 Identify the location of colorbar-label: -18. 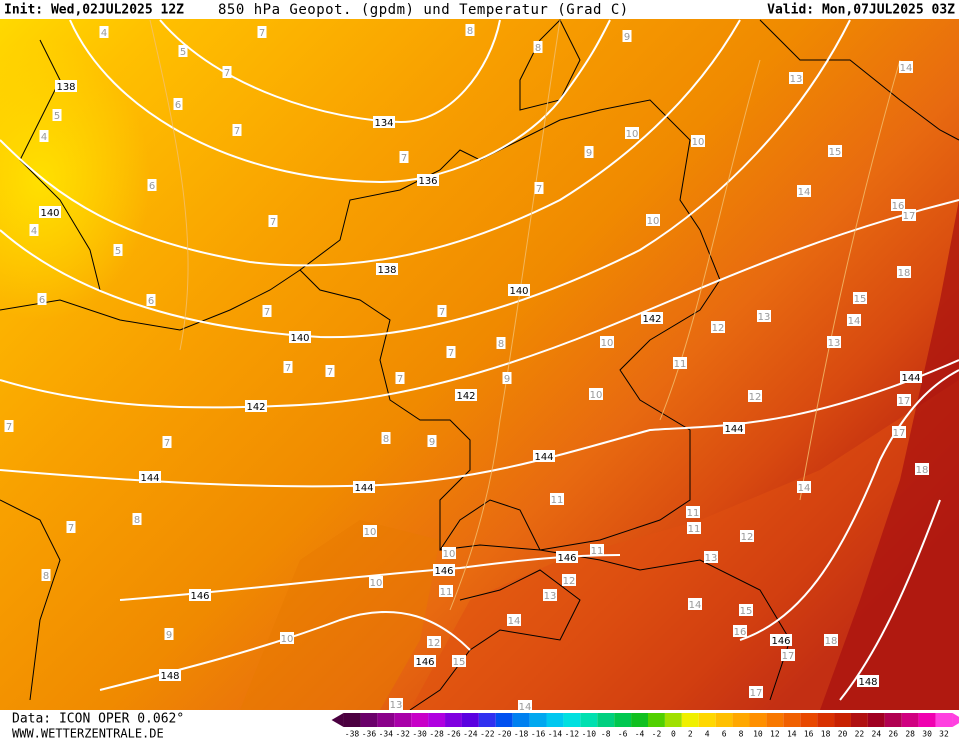
(521, 734).